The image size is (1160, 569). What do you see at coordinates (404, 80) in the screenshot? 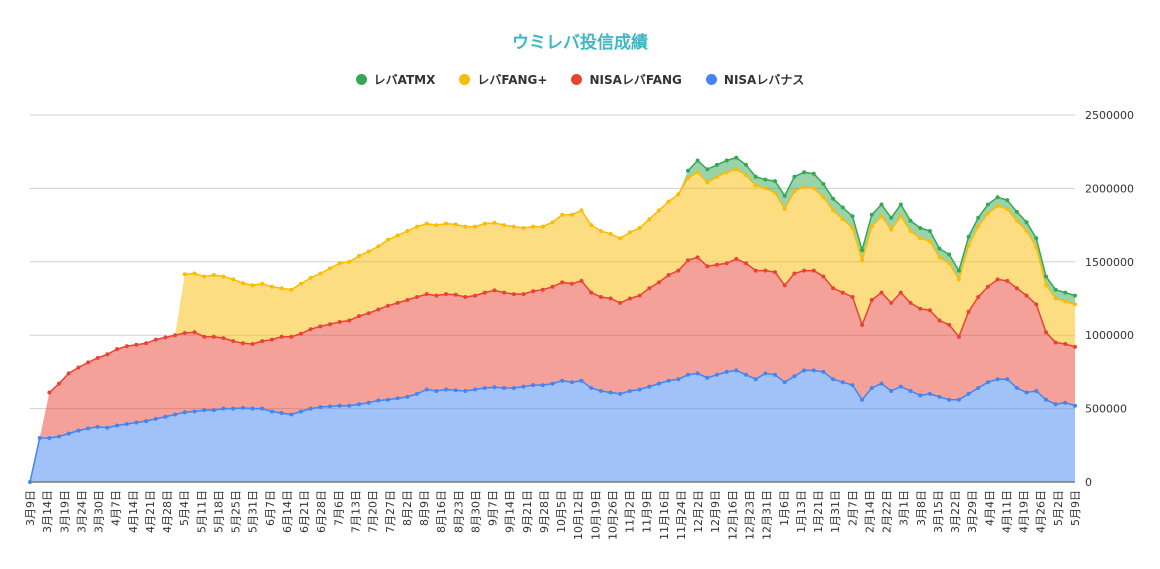
I see `legend-label: レバATMX` at bounding box center [404, 80].